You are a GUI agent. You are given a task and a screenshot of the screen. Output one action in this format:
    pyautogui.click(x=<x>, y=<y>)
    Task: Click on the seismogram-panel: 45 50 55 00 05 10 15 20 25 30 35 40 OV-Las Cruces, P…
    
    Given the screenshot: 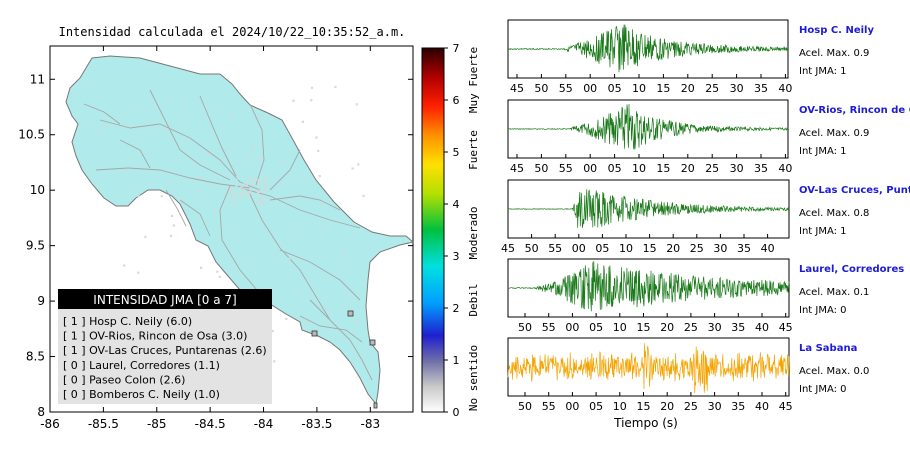 What is the action you would take?
    pyautogui.click(x=705, y=217)
    